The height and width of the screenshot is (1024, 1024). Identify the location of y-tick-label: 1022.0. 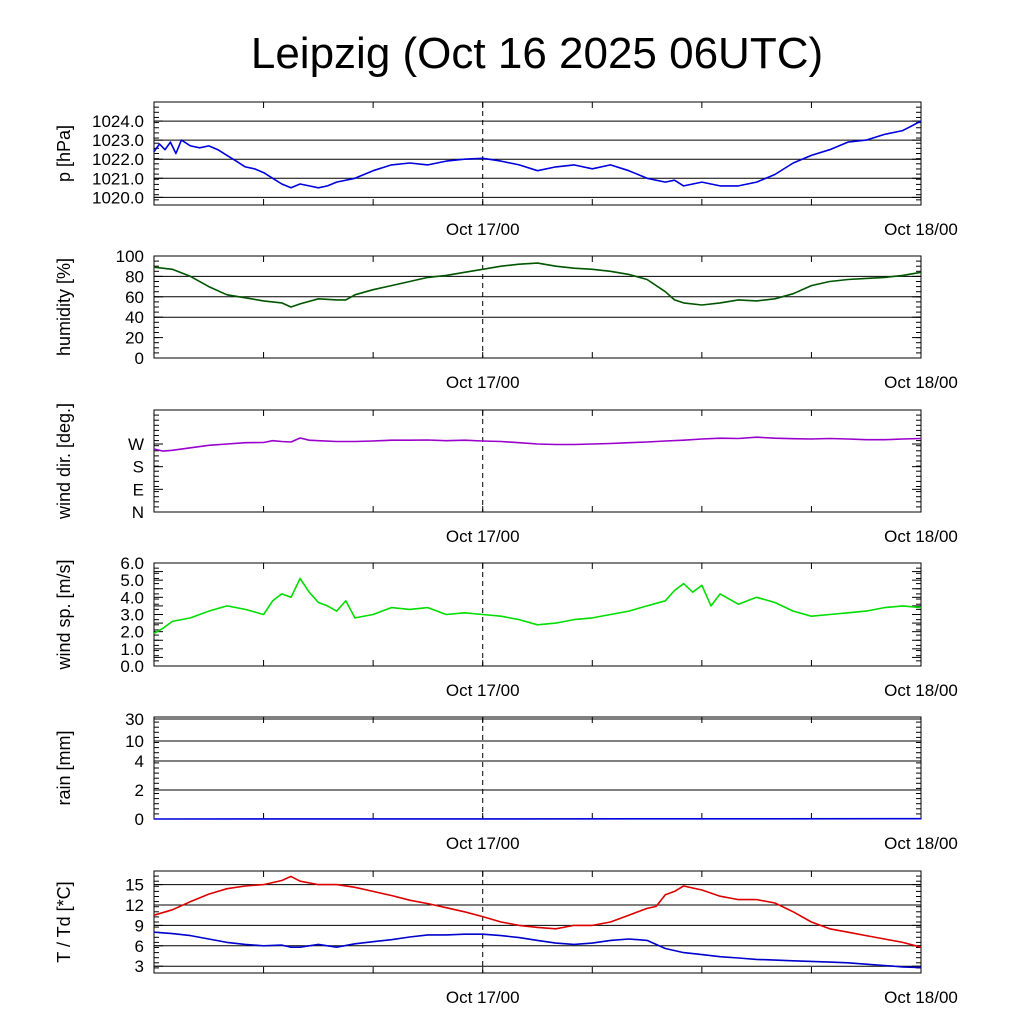
(118, 159).